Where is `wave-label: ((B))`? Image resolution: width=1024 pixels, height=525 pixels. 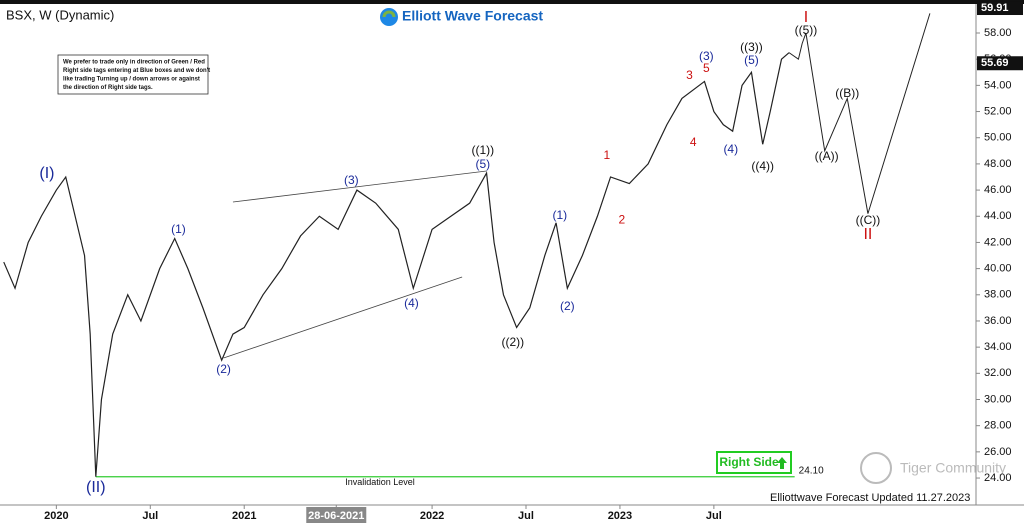
wave-label: ((B)) is located at coordinates (847, 93).